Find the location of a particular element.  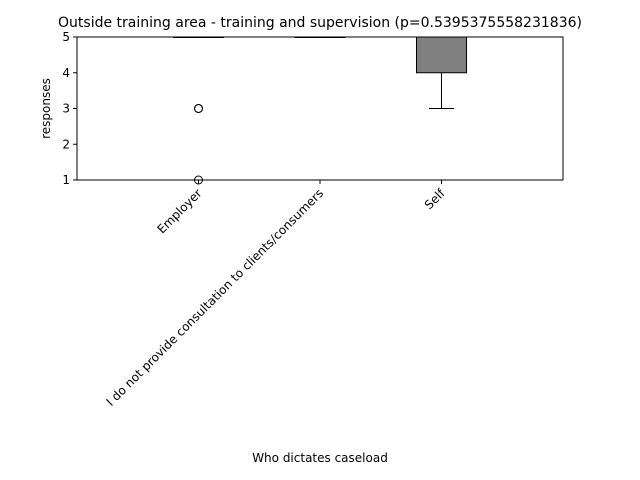

x-tick-label: Self is located at coordinates (435, 199).